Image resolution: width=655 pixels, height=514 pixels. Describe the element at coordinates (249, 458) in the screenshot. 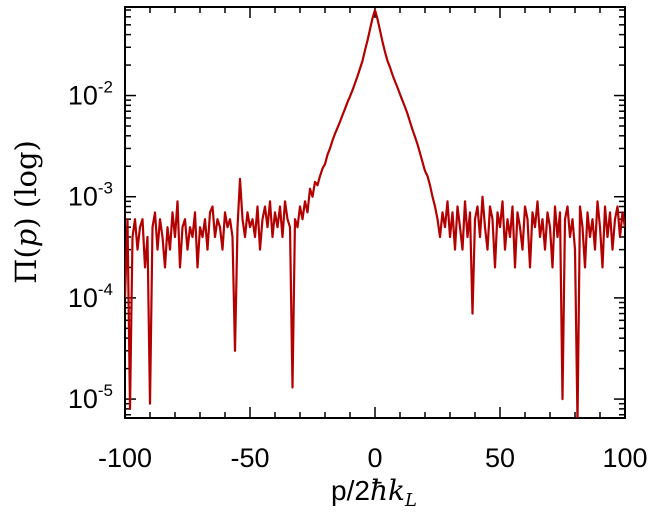

I see `x-tick-label: -50` at that location.